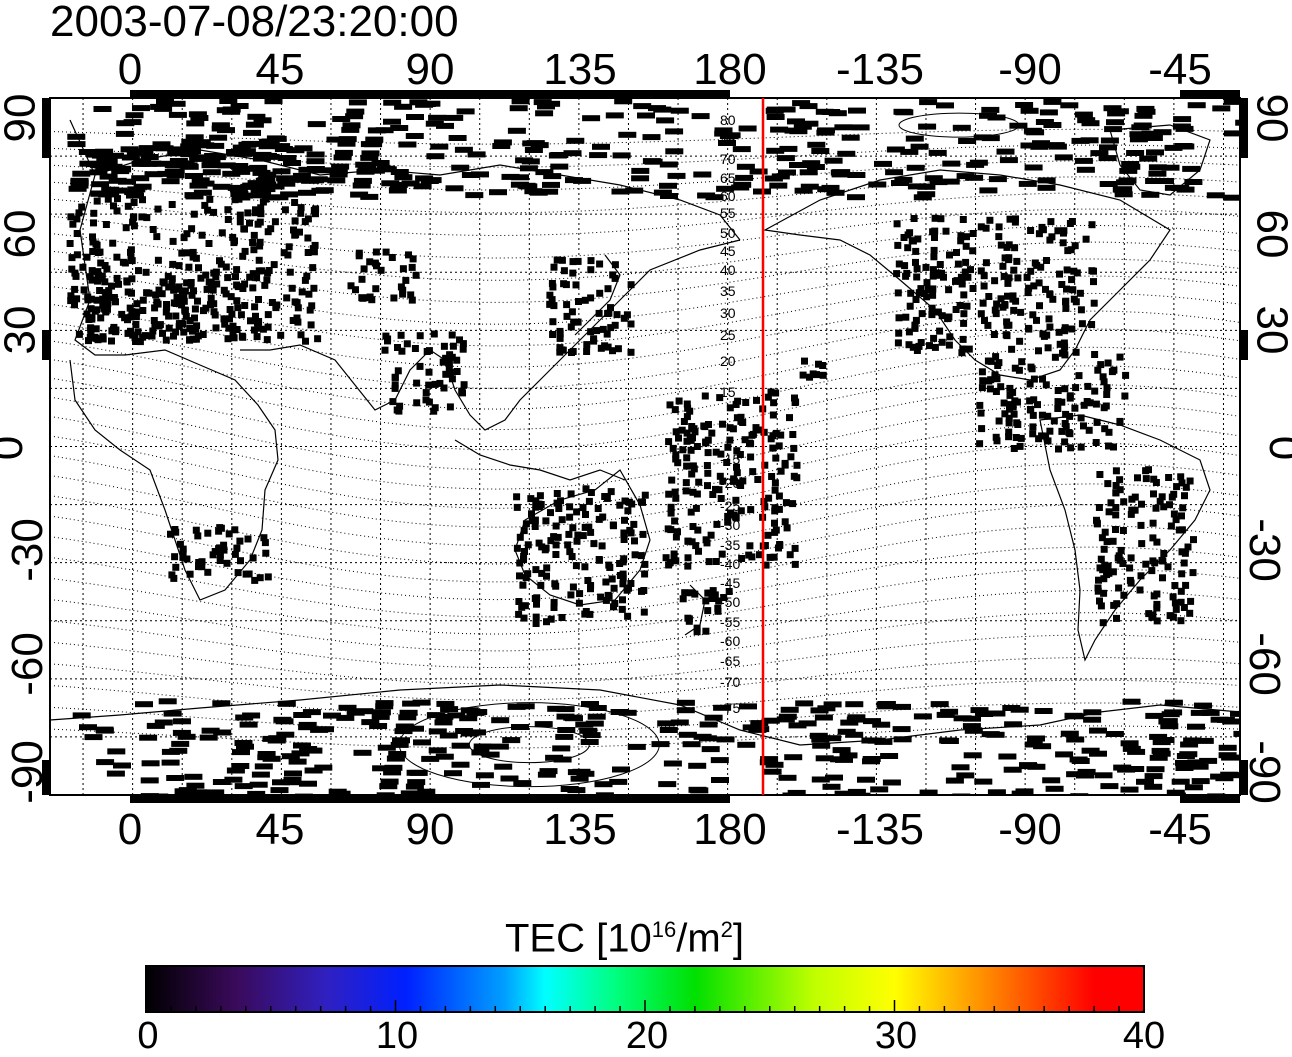  I want to click on mlat-label: 80, so click(728, 120).